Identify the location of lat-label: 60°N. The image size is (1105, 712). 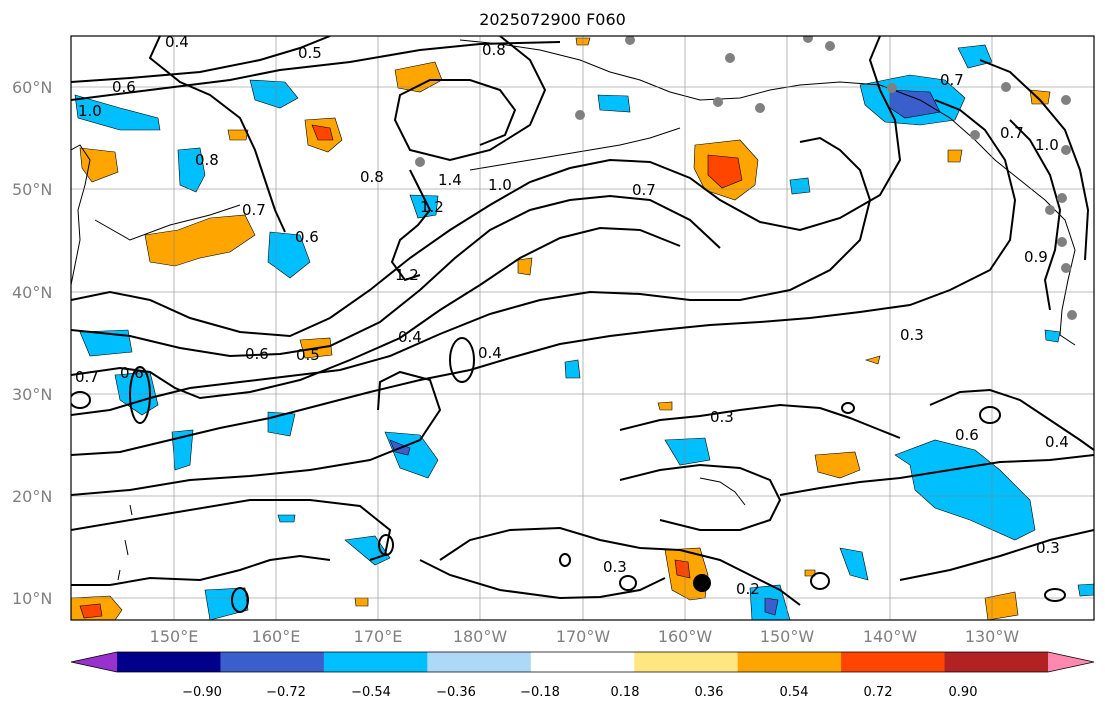
(32, 87).